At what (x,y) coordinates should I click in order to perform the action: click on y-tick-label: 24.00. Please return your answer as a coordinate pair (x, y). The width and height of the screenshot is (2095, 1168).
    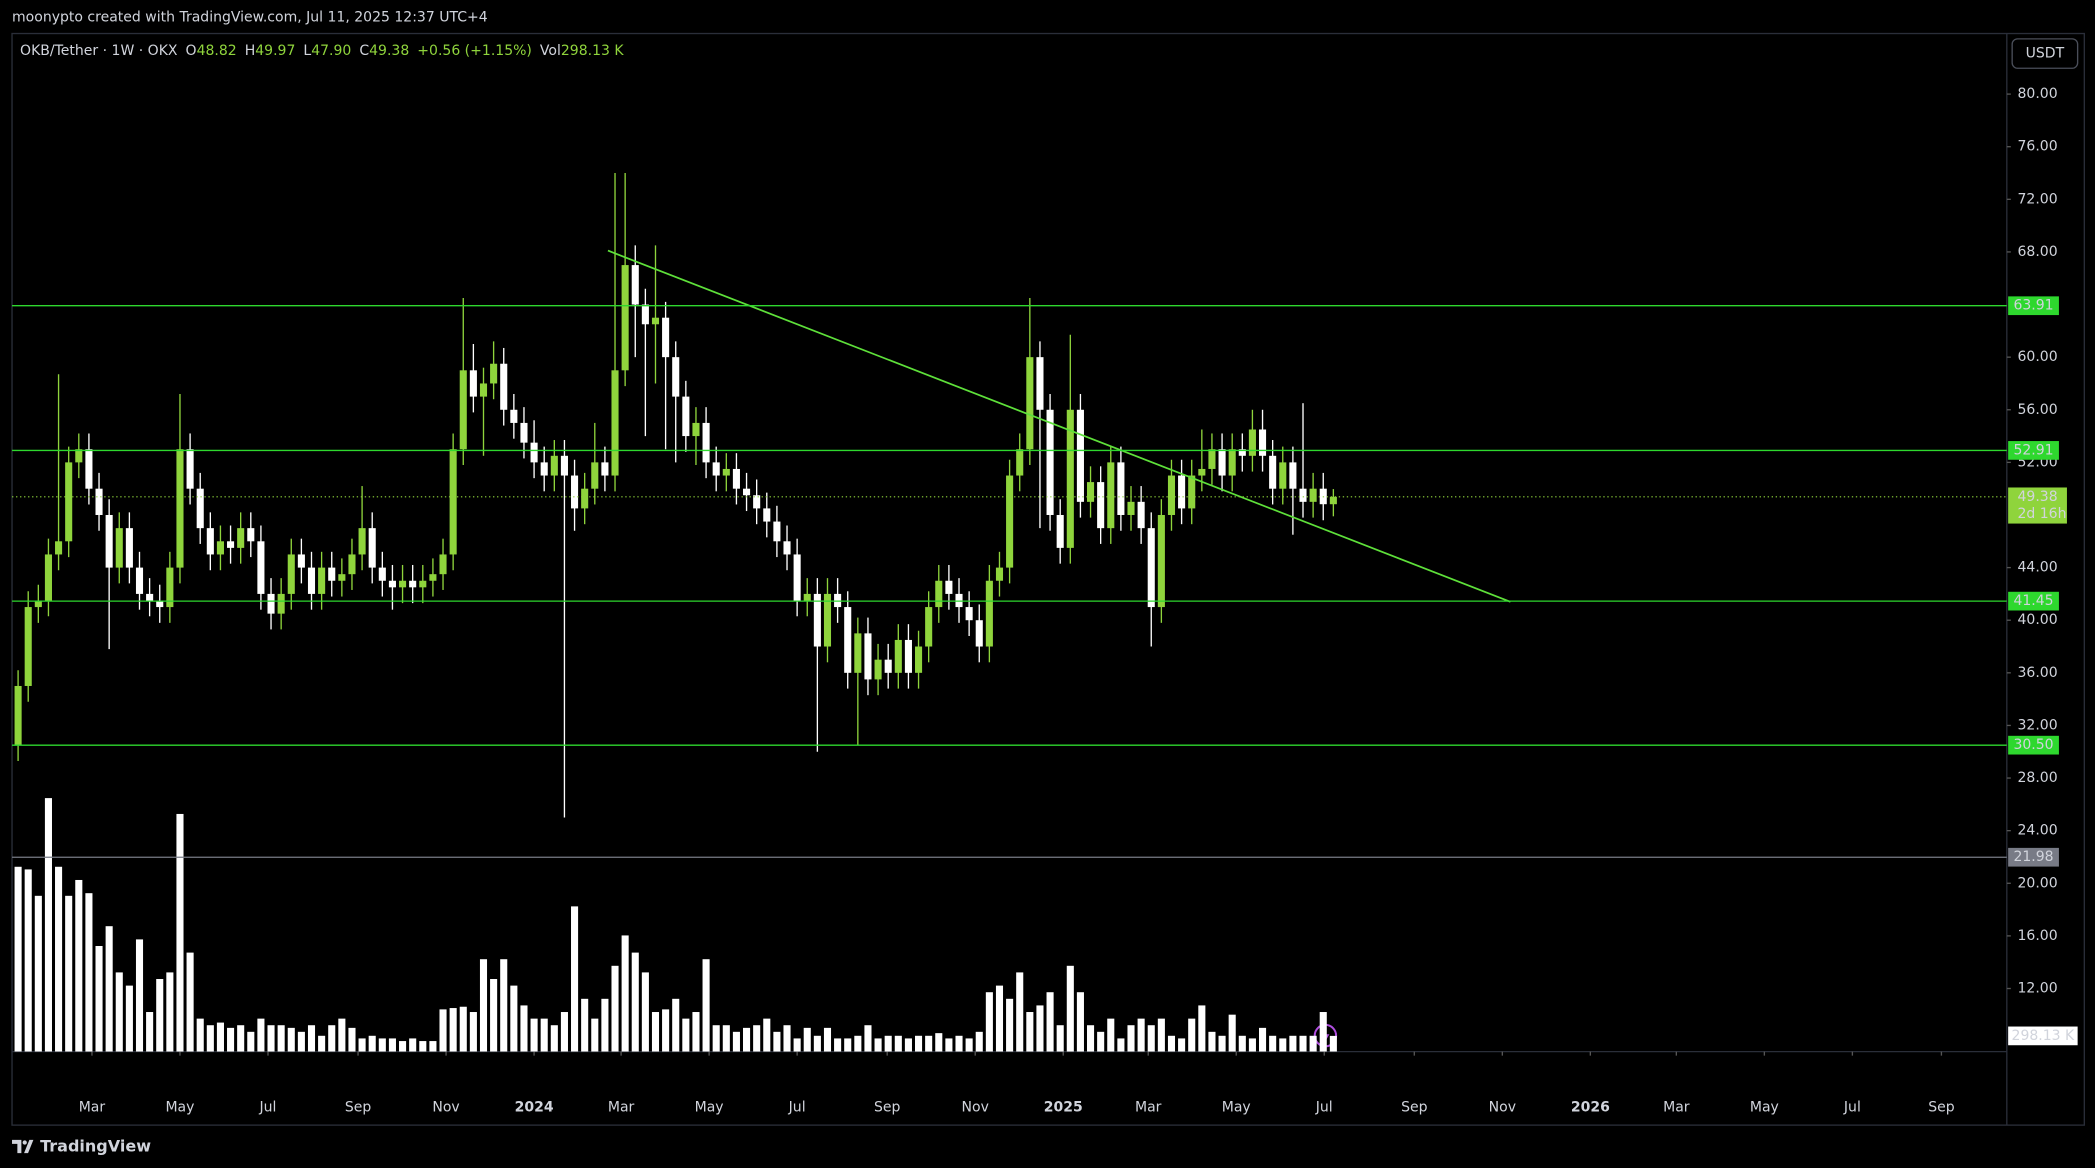
    Looking at the image, I should click on (2038, 831).